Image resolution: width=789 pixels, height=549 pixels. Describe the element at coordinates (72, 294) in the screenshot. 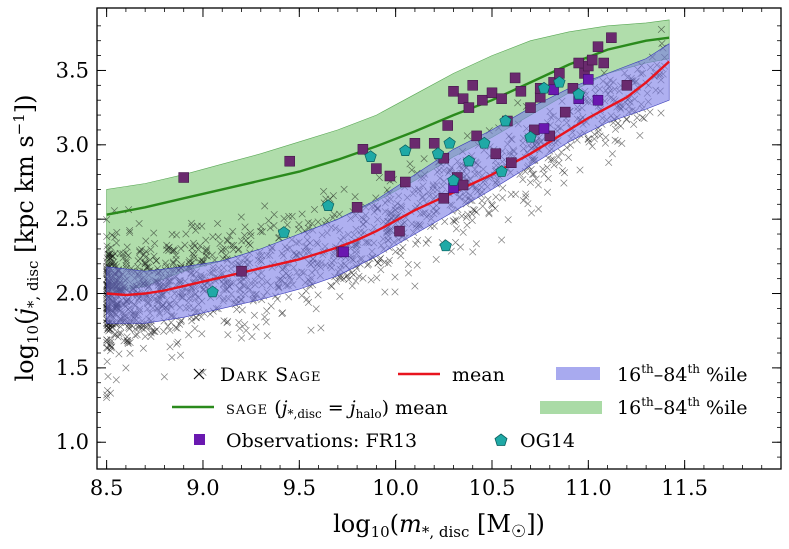

I see `y-tick-label: 2.0` at that location.